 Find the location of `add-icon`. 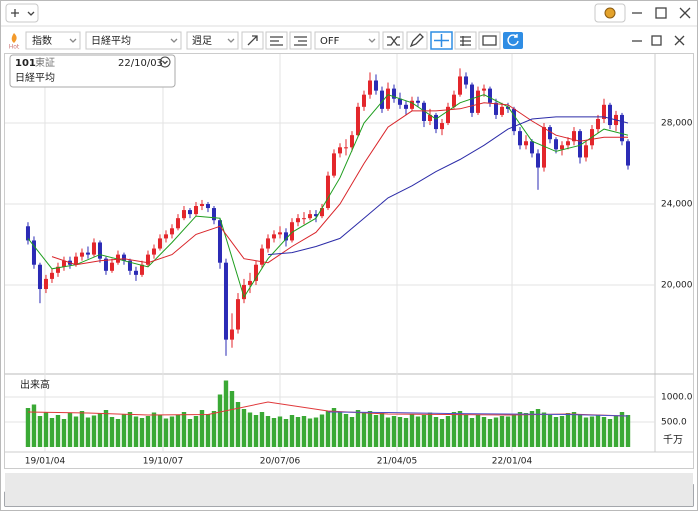

add-icon is located at coordinates (23, 13).